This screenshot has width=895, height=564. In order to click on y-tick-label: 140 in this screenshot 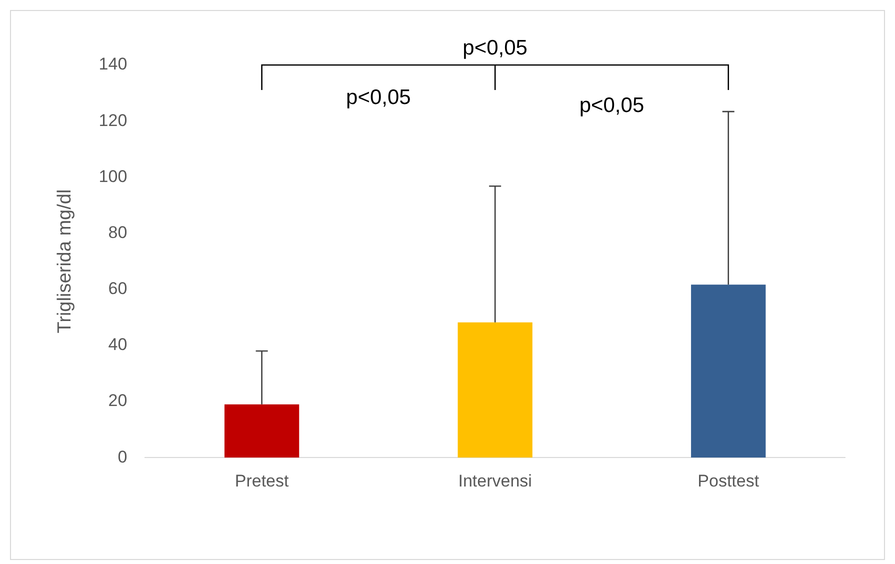, I will do `click(113, 64)`.